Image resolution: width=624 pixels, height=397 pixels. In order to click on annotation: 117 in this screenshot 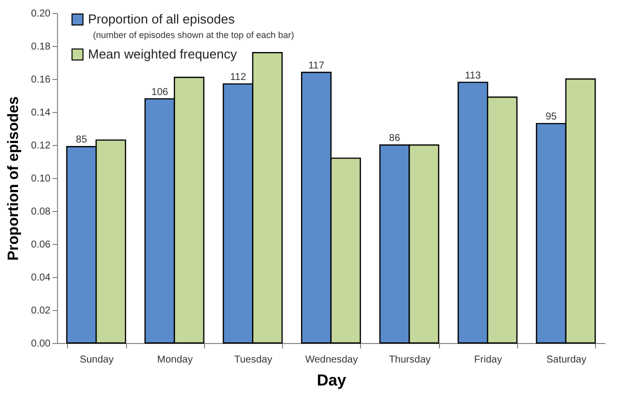, I will do `click(316, 66)`.